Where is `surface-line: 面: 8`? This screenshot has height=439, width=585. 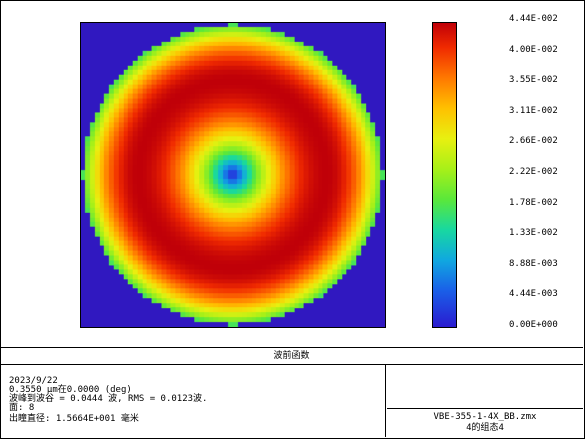 surface-line: 面: 8 is located at coordinates (22, 408).